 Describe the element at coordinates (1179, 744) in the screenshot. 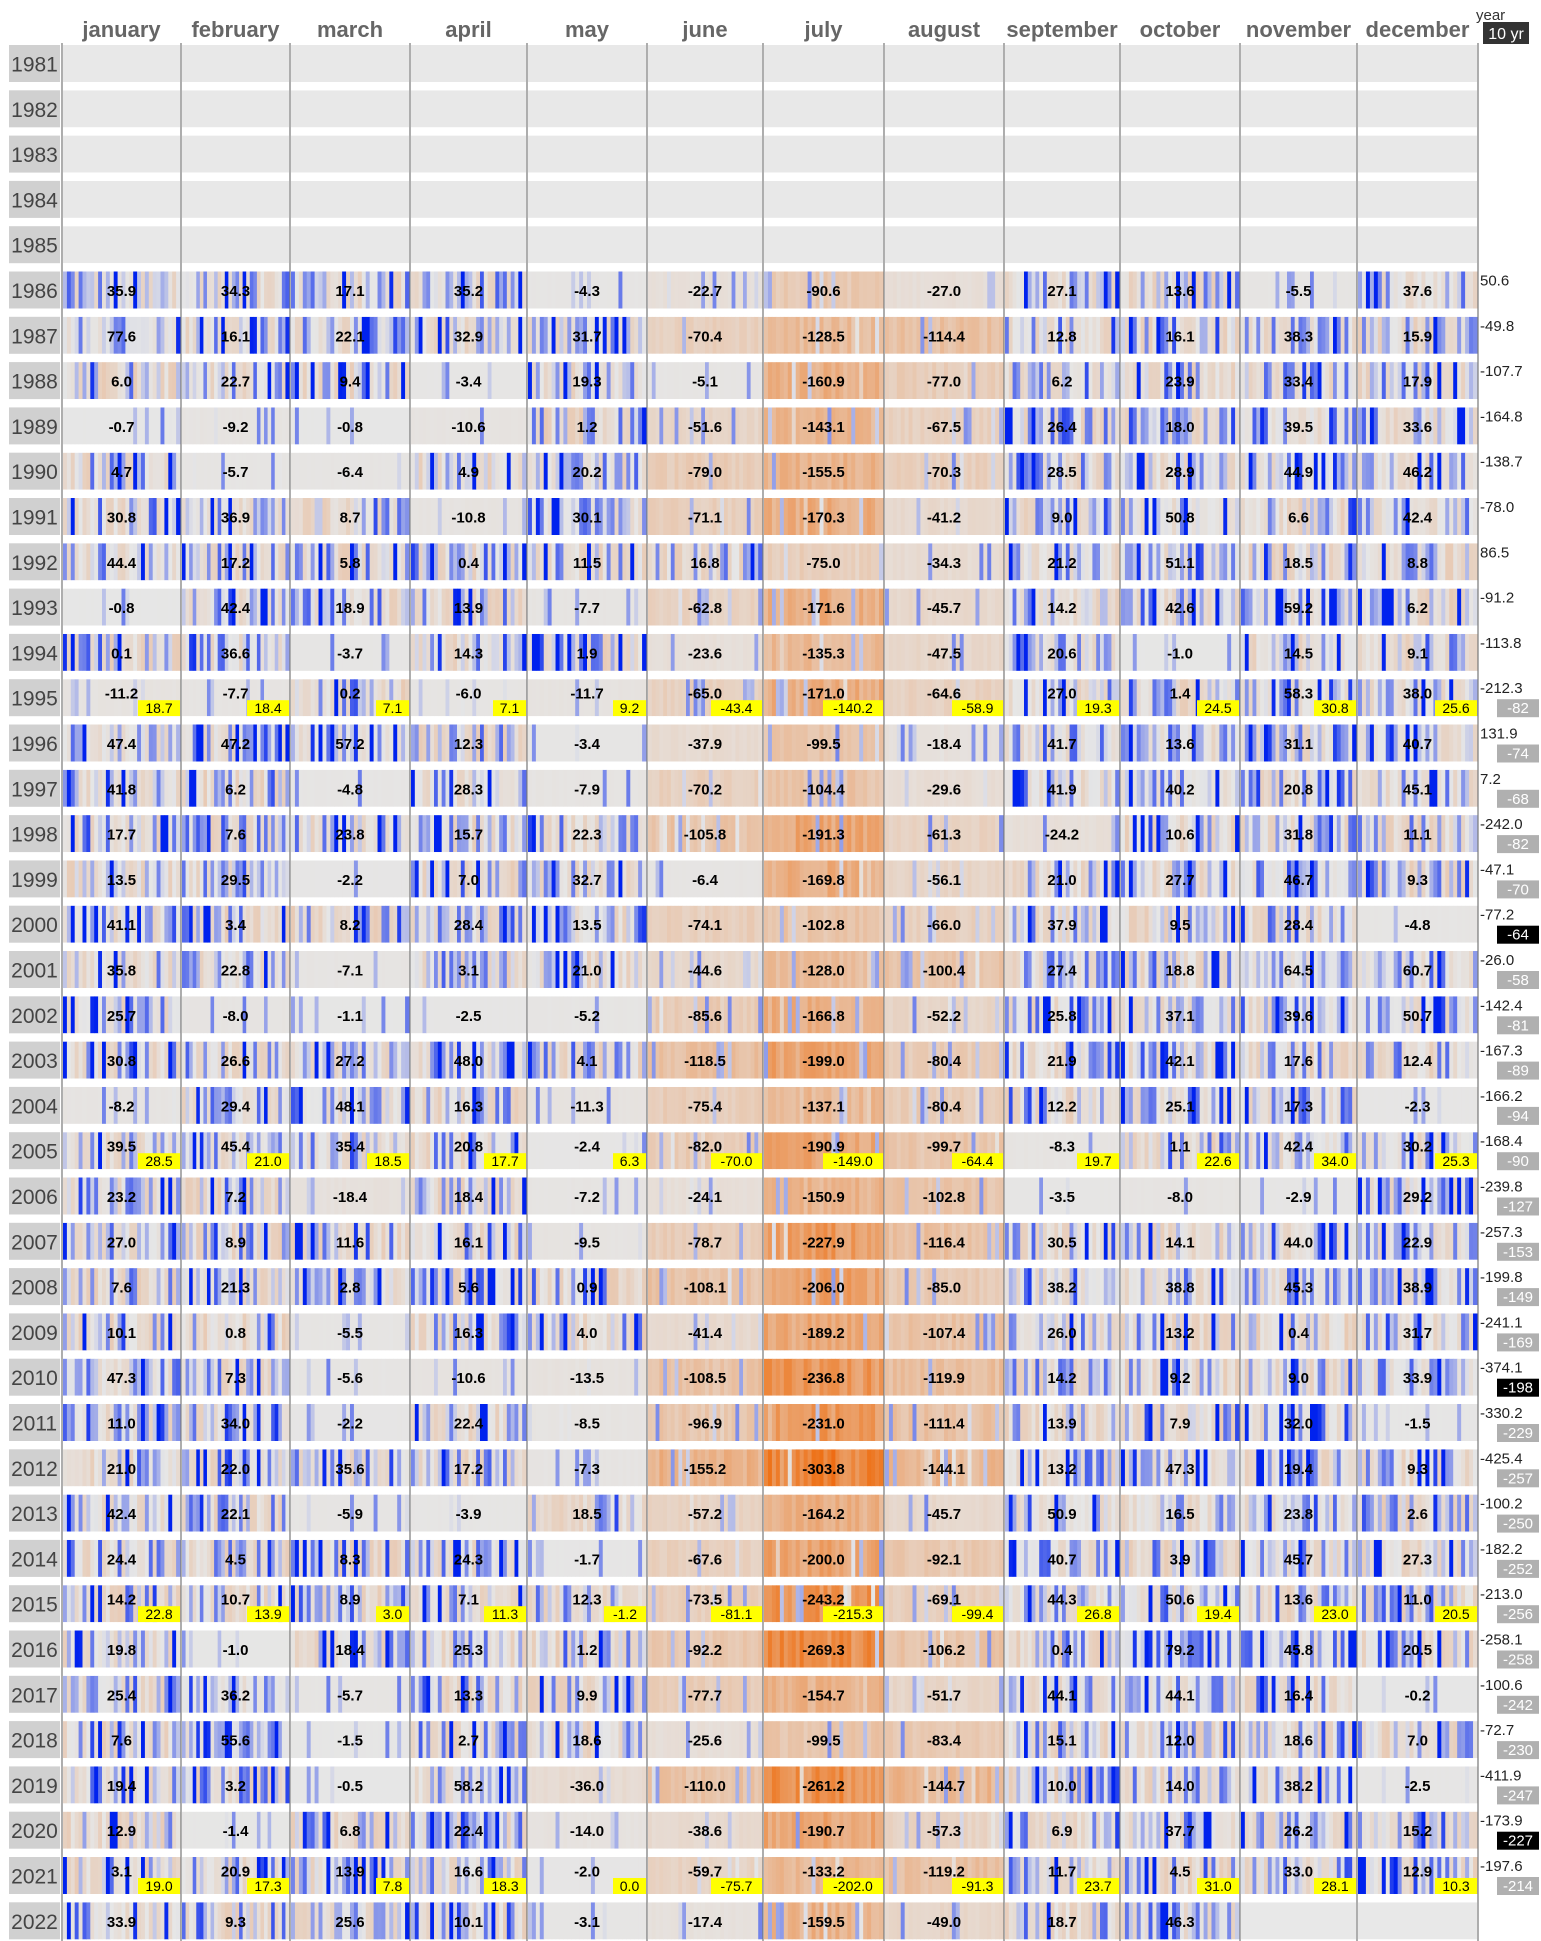

I see `month-total: 13.6` at that location.